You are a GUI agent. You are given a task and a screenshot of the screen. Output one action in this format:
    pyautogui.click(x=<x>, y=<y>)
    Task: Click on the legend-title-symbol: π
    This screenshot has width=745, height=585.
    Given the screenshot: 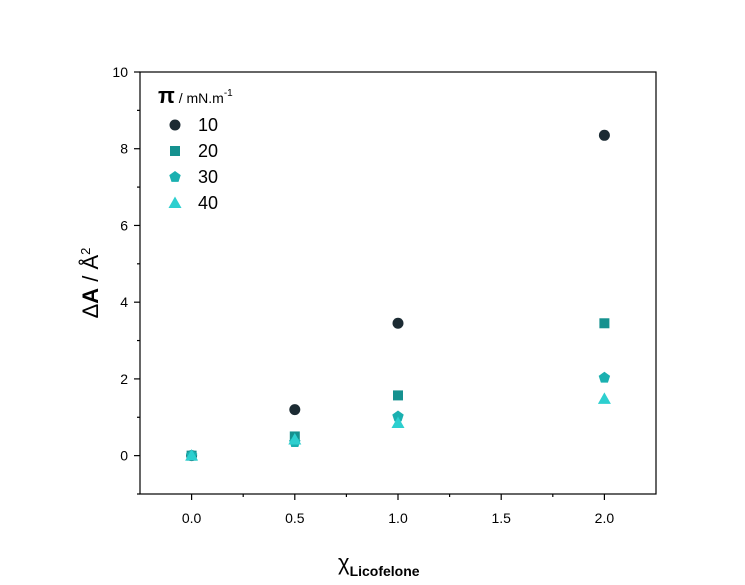 What is the action you would take?
    pyautogui.click(x=166, y=95)
    